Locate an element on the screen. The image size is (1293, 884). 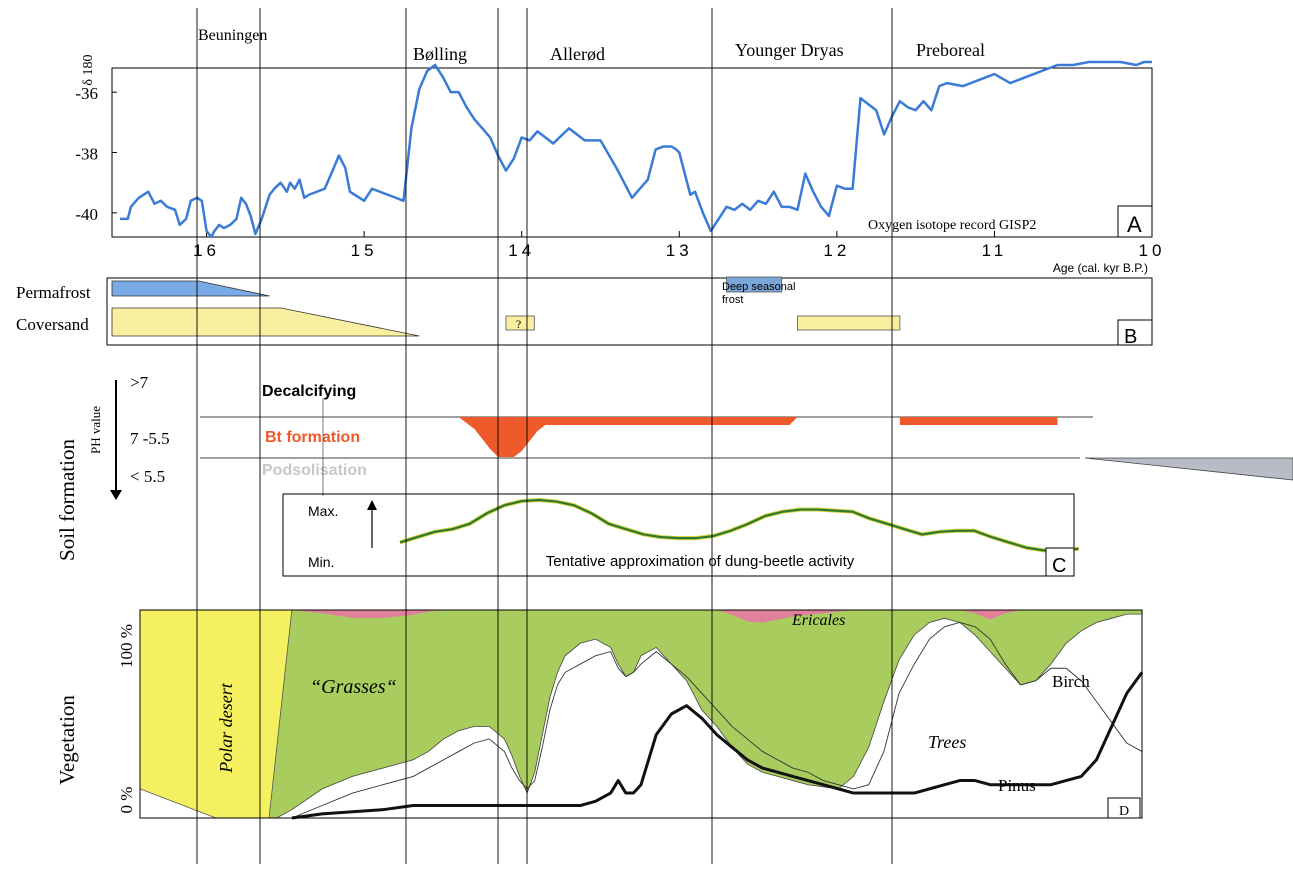
panel-c-frame is located at coordinates (678, 535).